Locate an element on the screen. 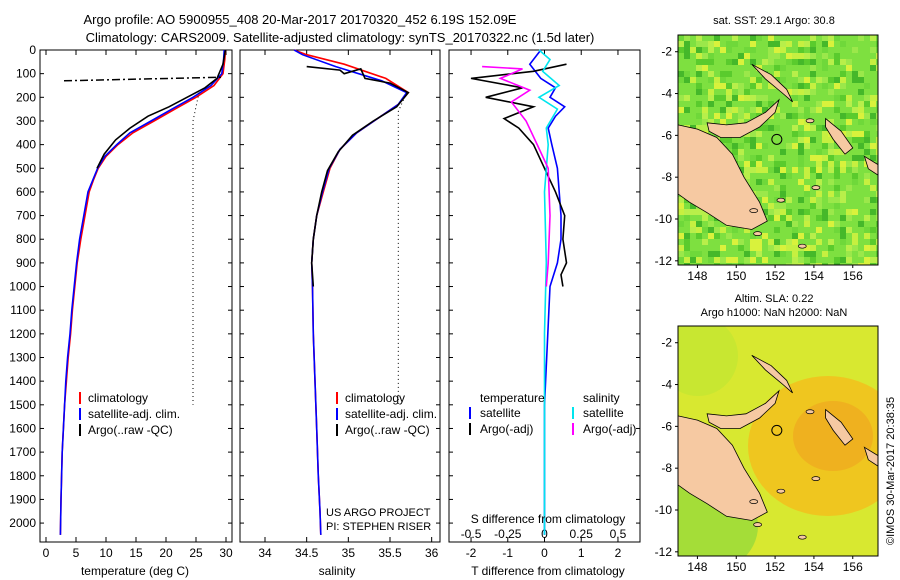 This screenshot has width=900, height=580. x-tick-label: 2 is located at coordinates (618, 553).